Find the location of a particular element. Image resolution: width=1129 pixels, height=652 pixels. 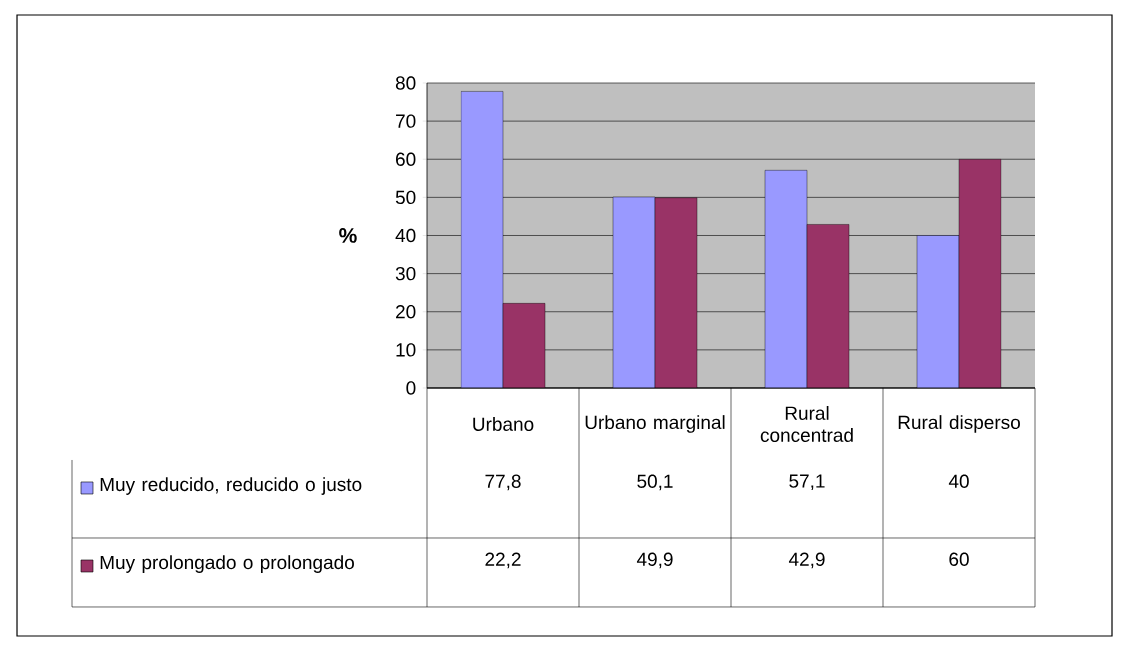

data-label: 77,8 is located at coordinates (503, 482).